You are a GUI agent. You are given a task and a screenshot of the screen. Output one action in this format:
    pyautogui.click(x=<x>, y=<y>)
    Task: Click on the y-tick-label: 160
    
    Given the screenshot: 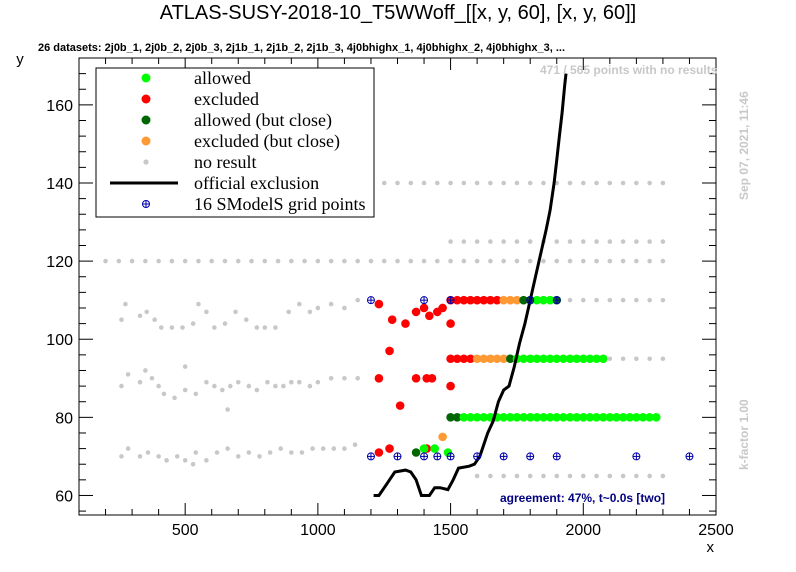 What is the action you would take?
    pyautogui.click(x=59, y=106)
    